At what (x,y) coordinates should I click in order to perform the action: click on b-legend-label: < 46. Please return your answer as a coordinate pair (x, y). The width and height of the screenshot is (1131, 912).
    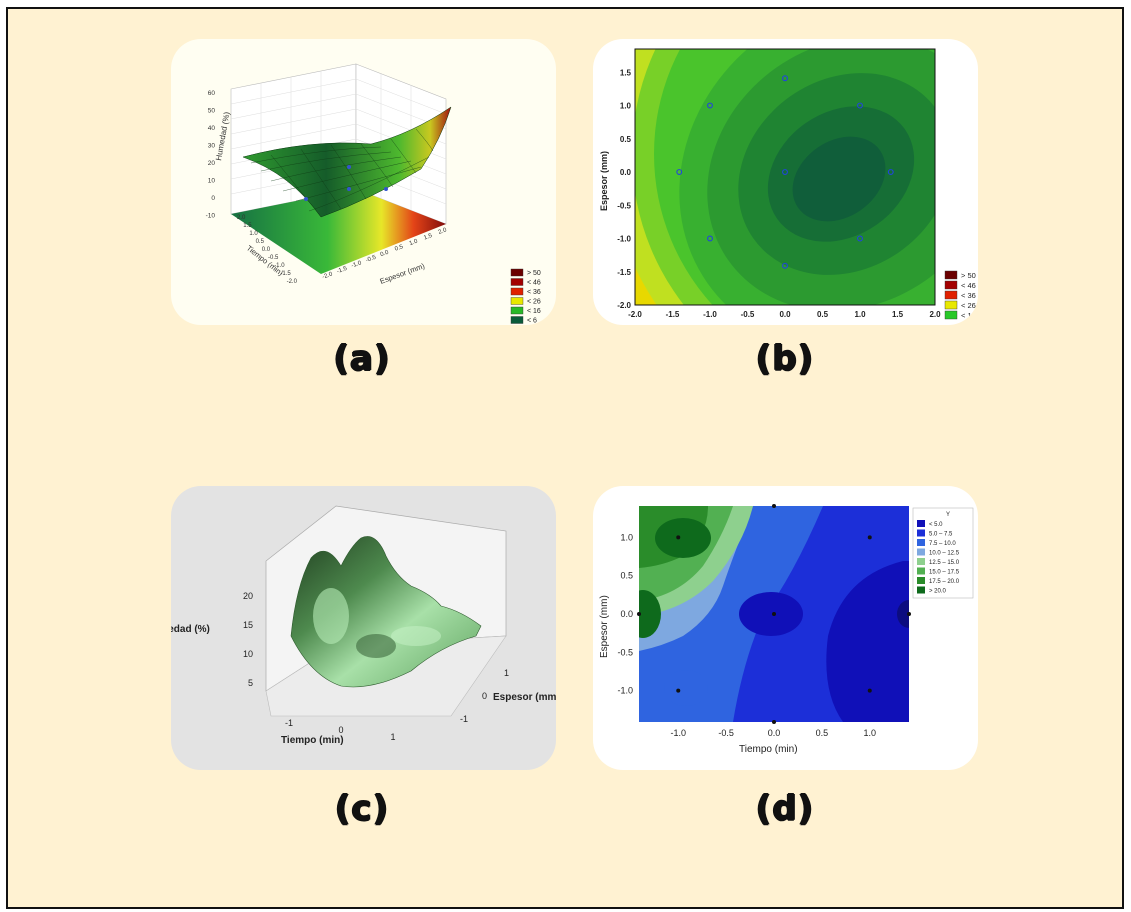
    Looking at the image, I should click on (968, 285).